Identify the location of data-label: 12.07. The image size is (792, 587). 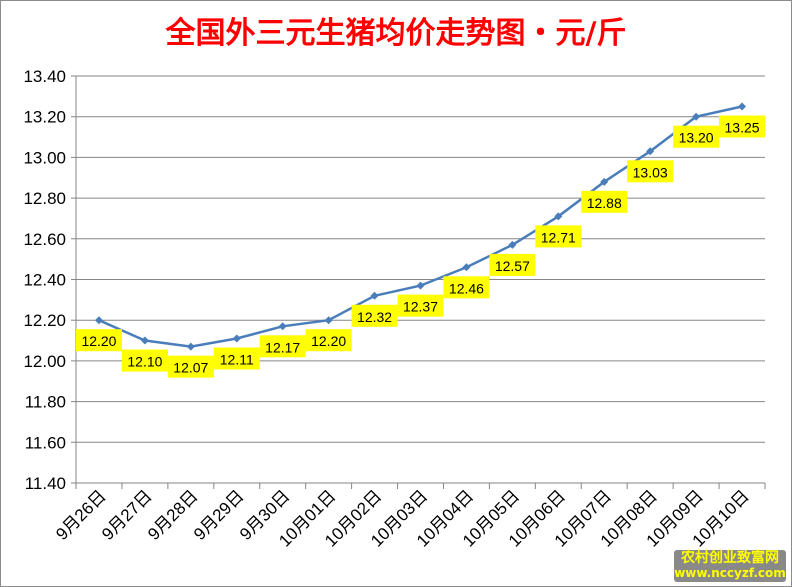
(190, 368).